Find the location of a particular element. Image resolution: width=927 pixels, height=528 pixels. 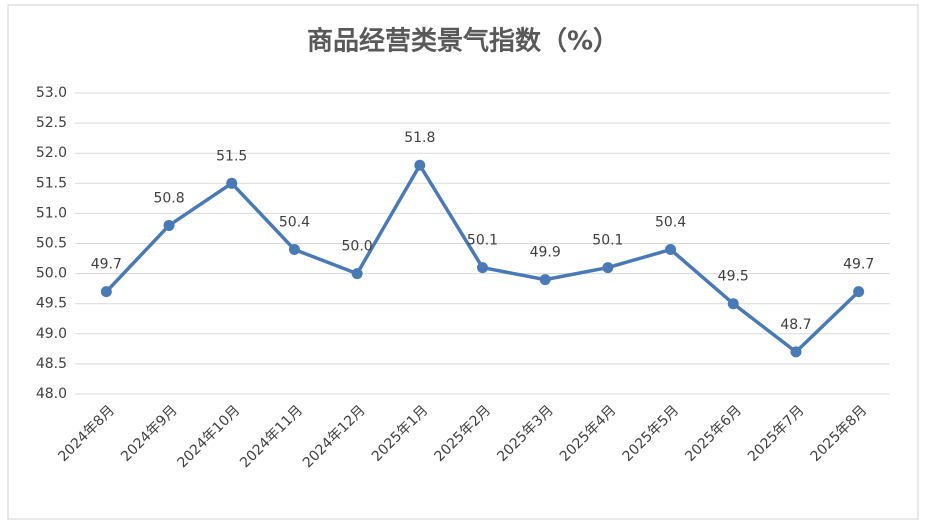

y-tick-label: 51.0 is located at coordinates (51, 213).